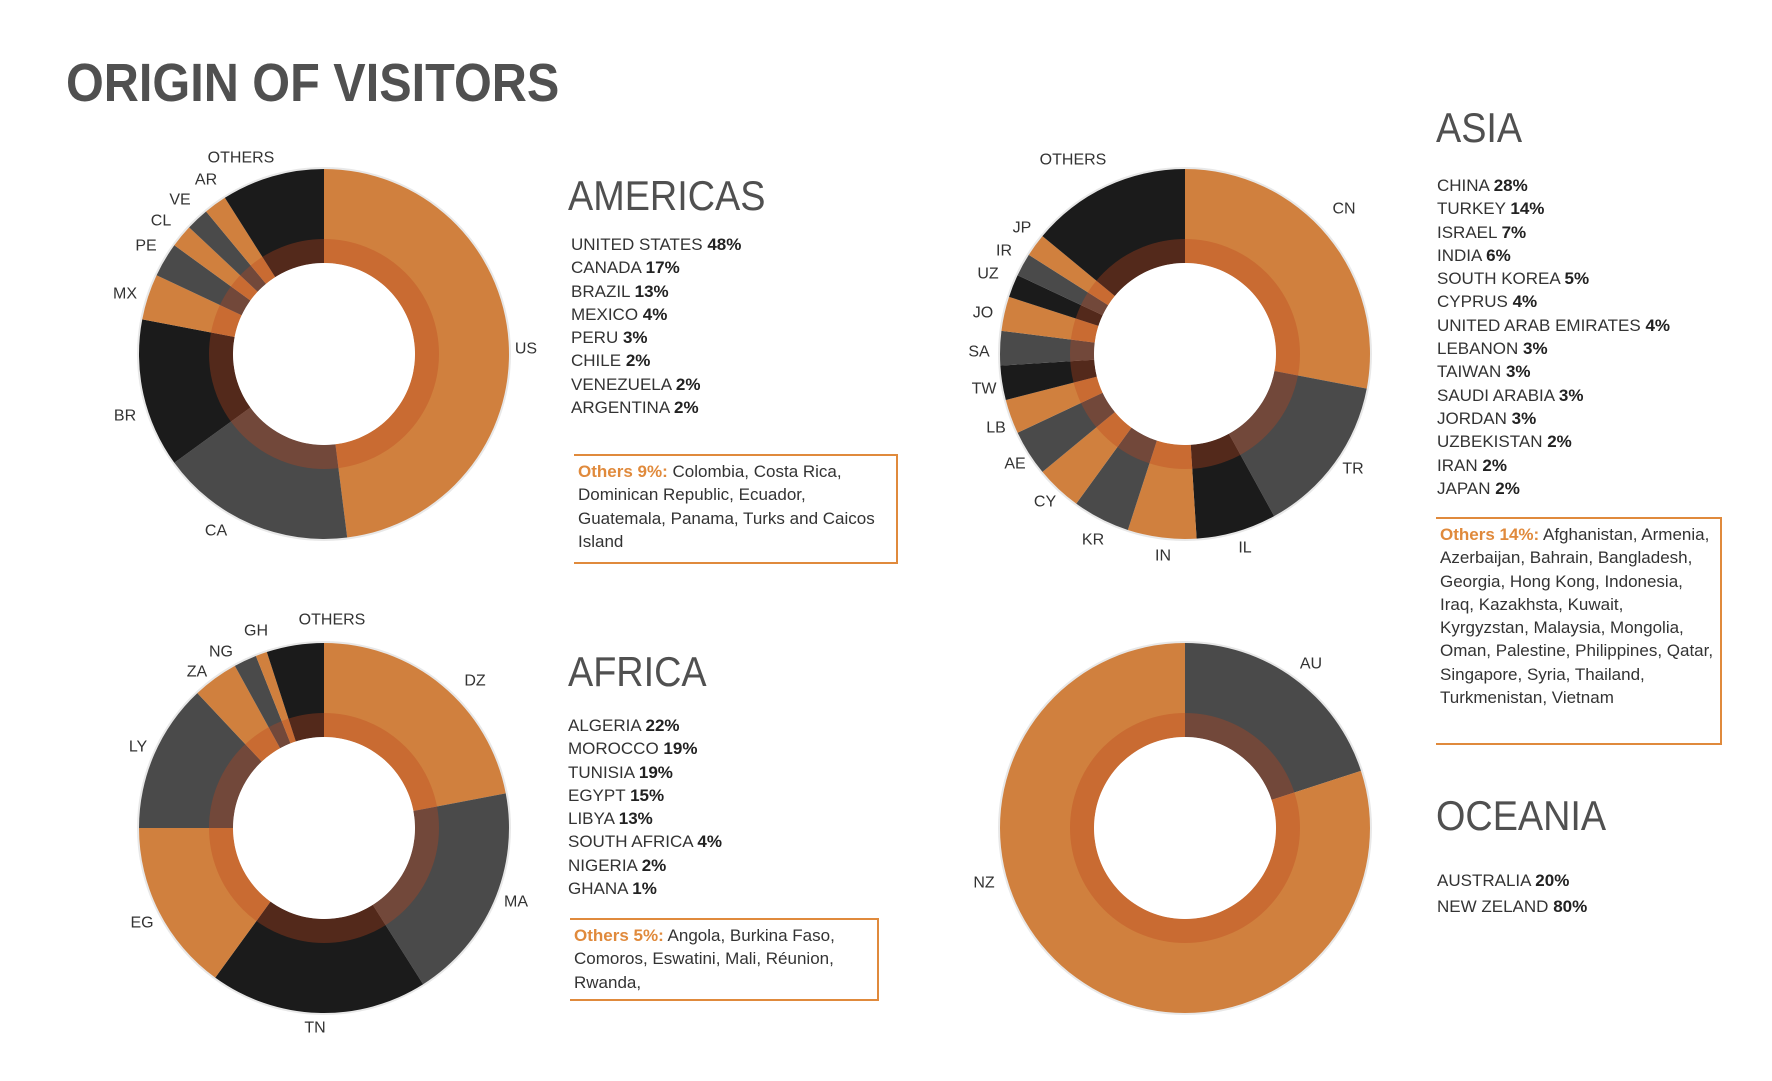  What do you see at coordinates (125, 416) in the screenshot?
I see `slice-label: BR` at bounding box center [125, 416].